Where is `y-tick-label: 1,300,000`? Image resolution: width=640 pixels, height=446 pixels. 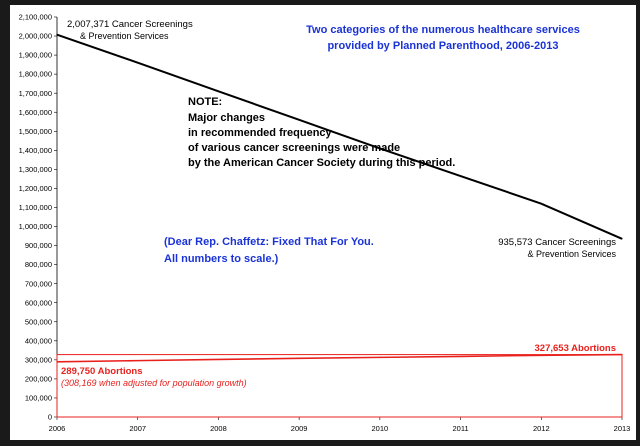 y-tick-label: 1,300,000 is located at coordinates (35, 169).